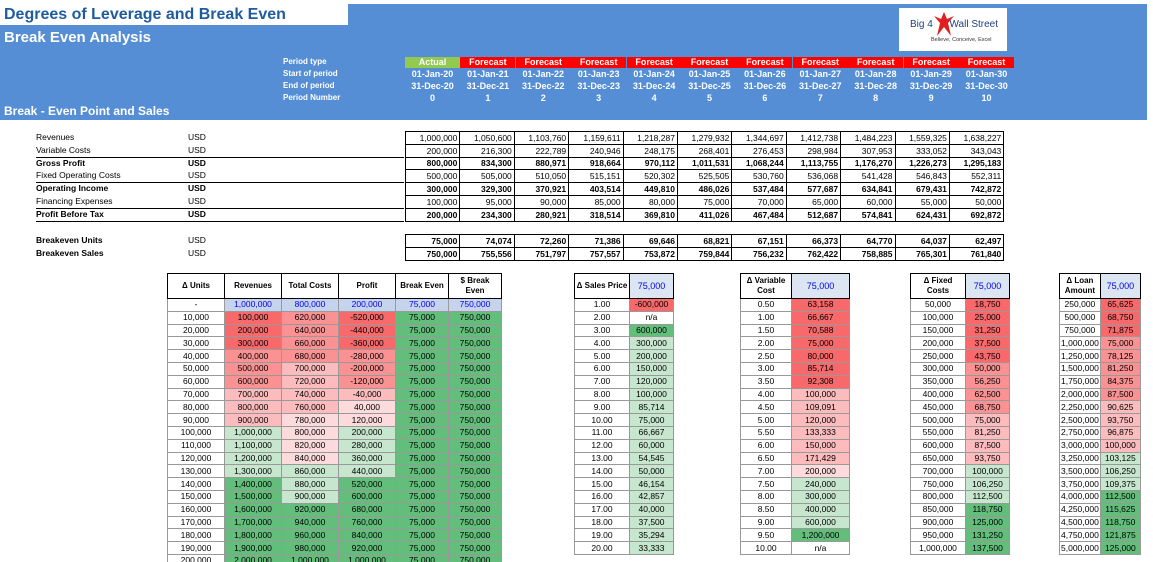  Describe the element at coordinates (704, 176) in the screenshot. I see `pl-cell: 525,505` at that location.